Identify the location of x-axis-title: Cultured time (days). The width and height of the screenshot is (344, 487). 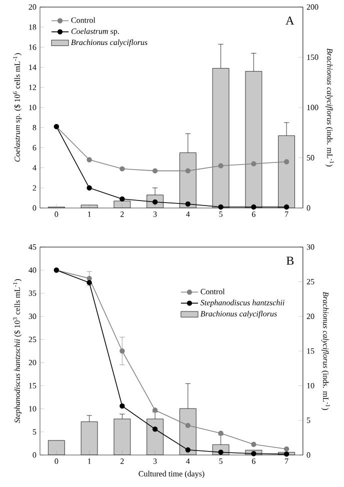
(171, 474).